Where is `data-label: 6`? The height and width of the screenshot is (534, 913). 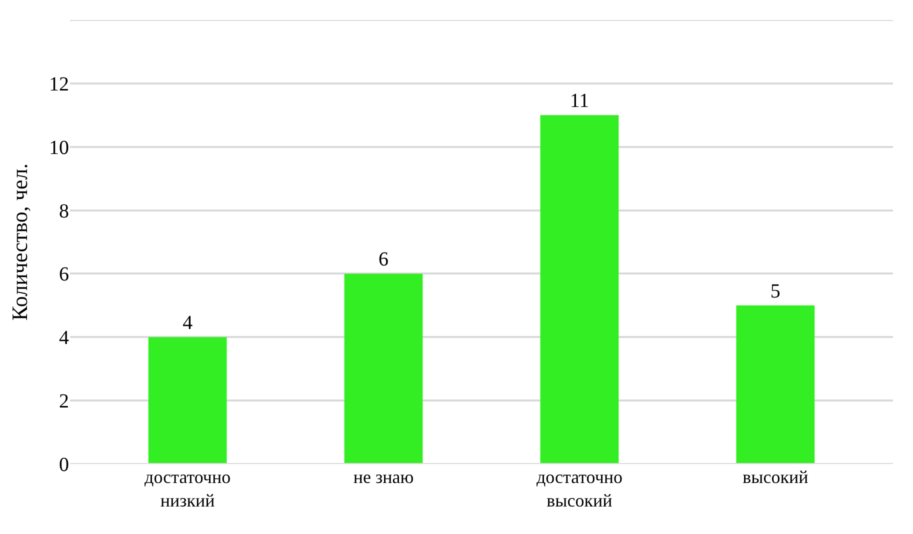 data-label: 6 is located at coordinates (383, 259).